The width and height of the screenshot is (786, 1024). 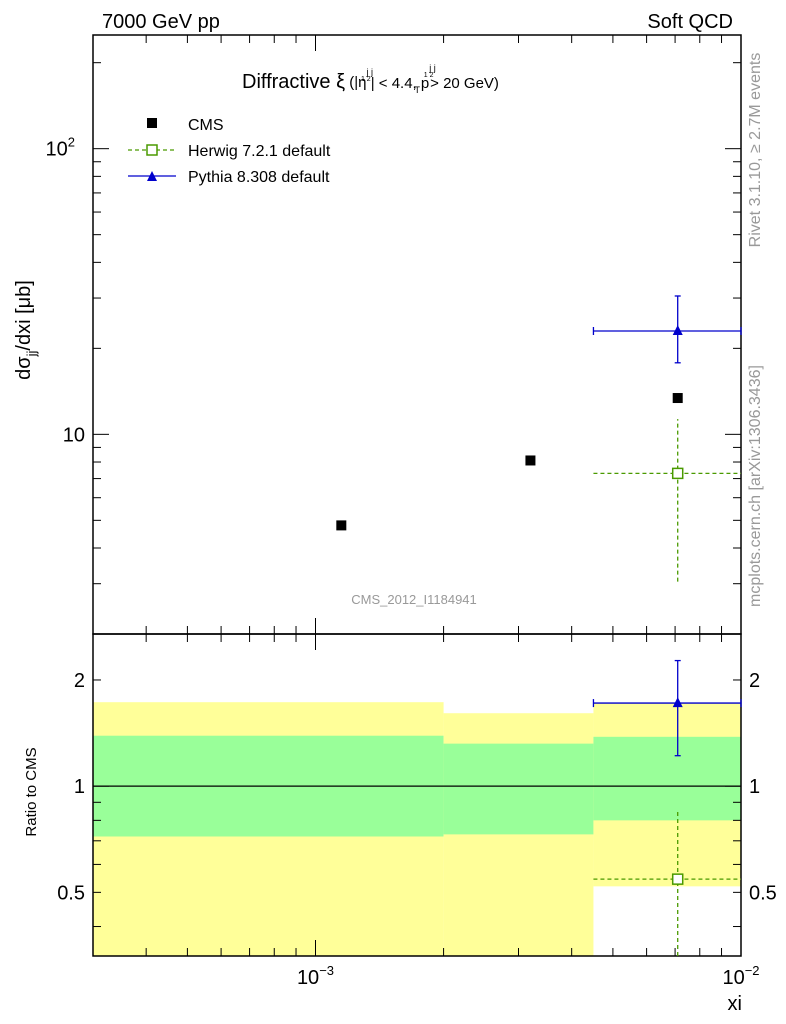 I want to click on pythia-marker, so click(x=677, y=330).